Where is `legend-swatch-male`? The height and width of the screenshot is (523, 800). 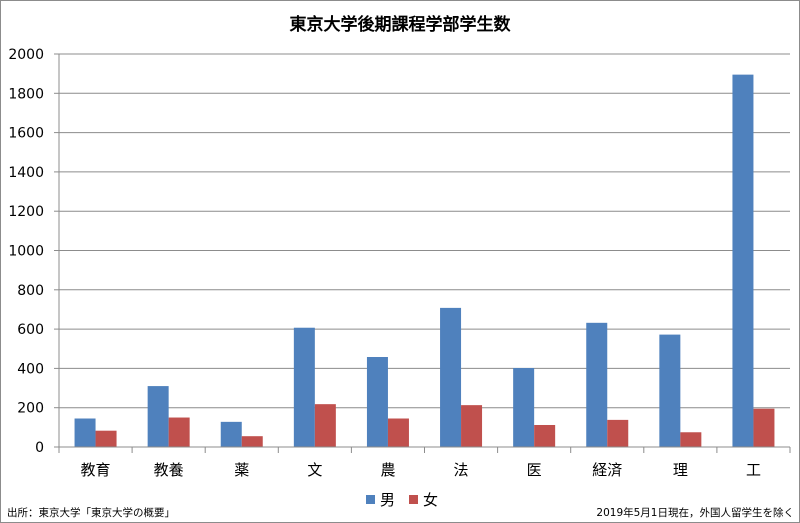
legend-swatch-male is located at coordinates (370, 499).